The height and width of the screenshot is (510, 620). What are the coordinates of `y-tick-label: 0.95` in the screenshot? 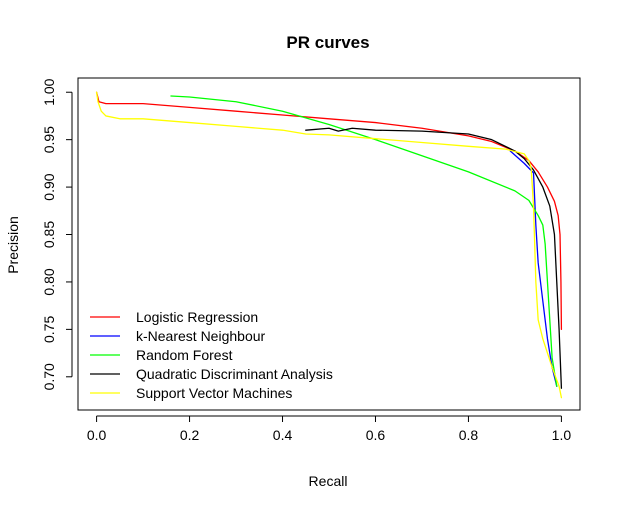 It's located at (49, 139).